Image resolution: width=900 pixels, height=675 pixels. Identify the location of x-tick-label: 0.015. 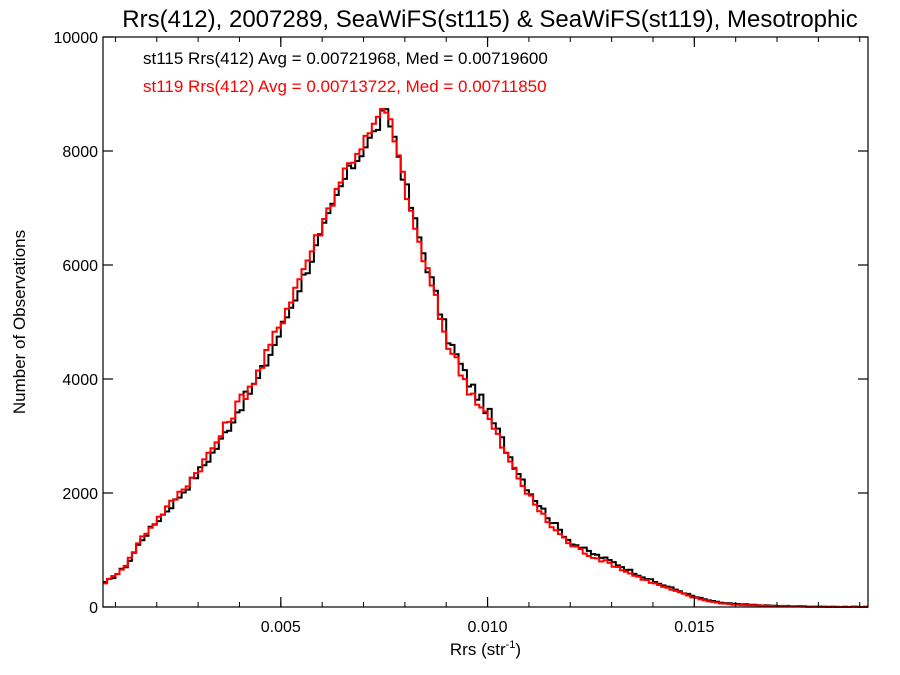
(694, 627).